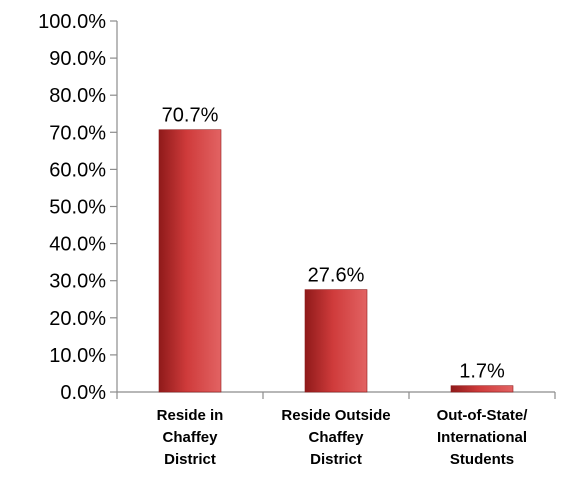 The width and height of the screenshot is (569, 478). Describe the element at coordinates (77, 356) in the screenshot. I see `y-tick-label: 10.0%` at that location.